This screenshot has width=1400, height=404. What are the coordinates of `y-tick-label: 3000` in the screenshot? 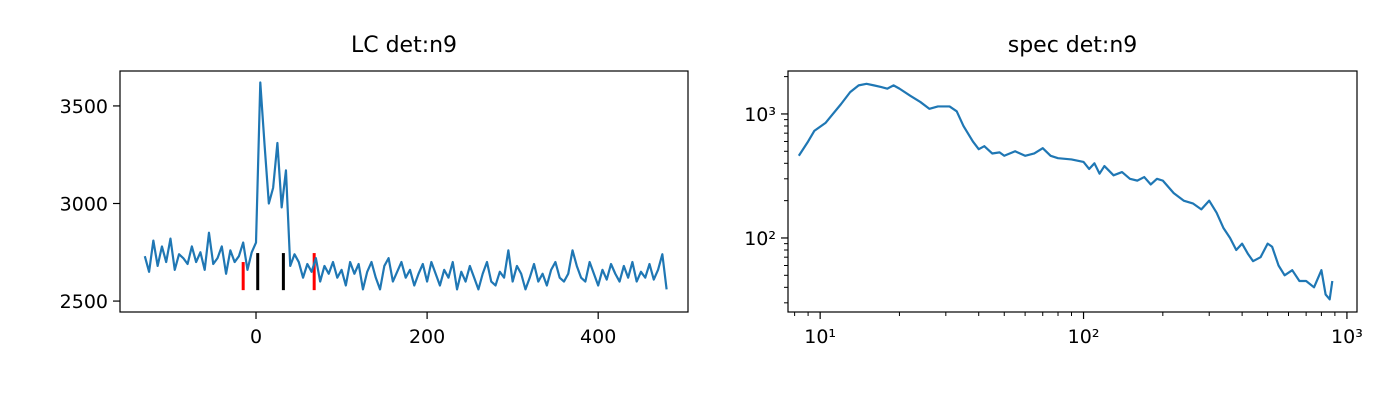 It's located at (84, 205).